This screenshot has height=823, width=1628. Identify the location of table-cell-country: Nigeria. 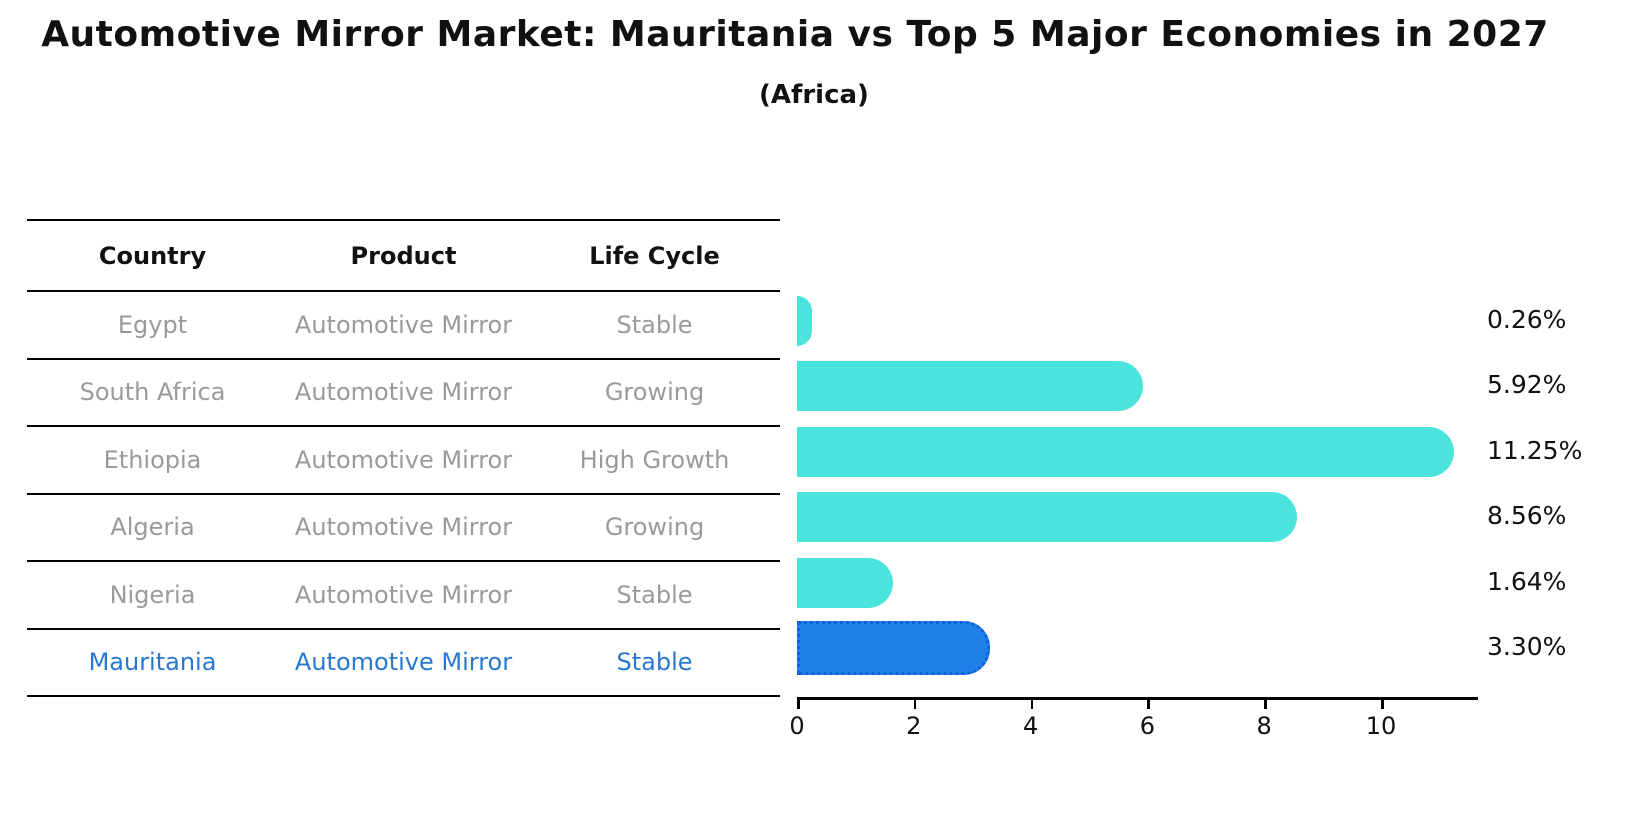
(152, 594).